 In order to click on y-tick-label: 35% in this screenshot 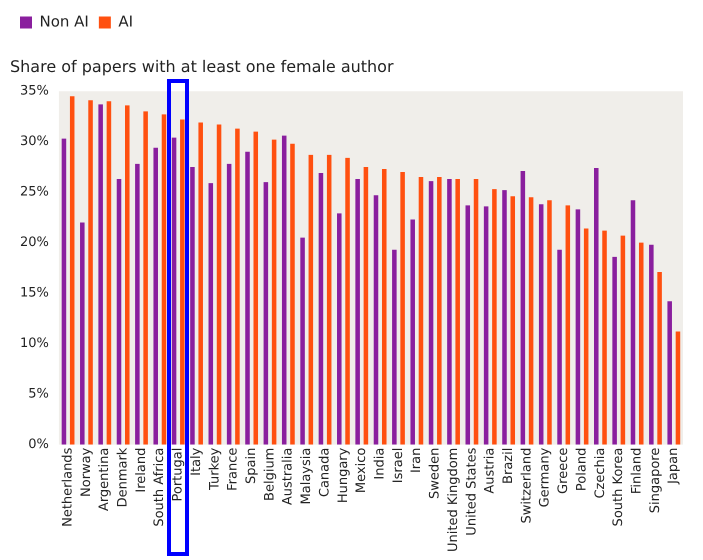, I will do `click(34, 91)`.